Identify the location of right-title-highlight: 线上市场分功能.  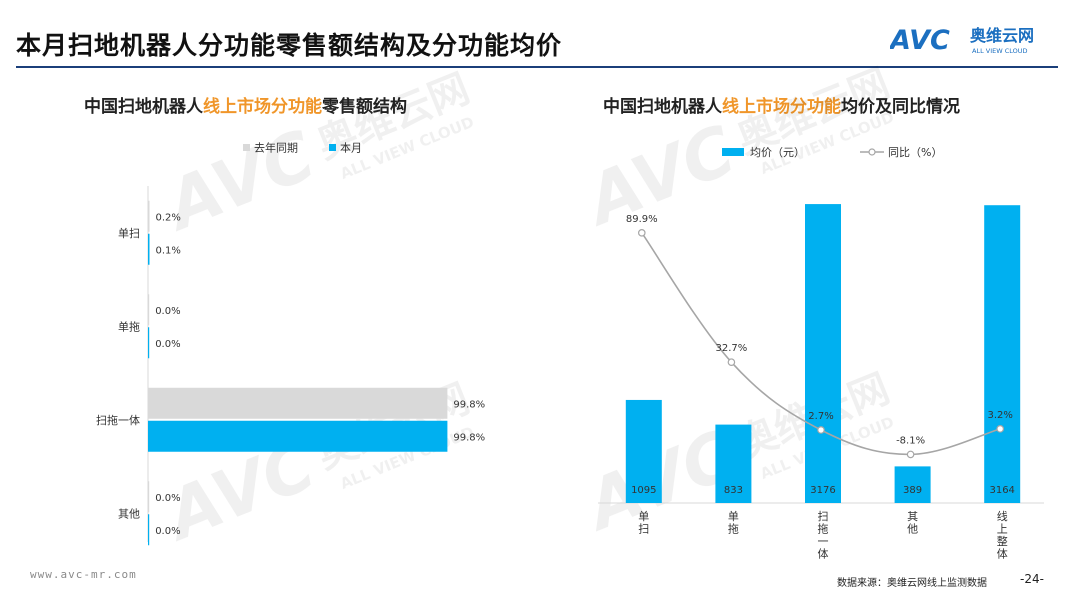
(781, 107).